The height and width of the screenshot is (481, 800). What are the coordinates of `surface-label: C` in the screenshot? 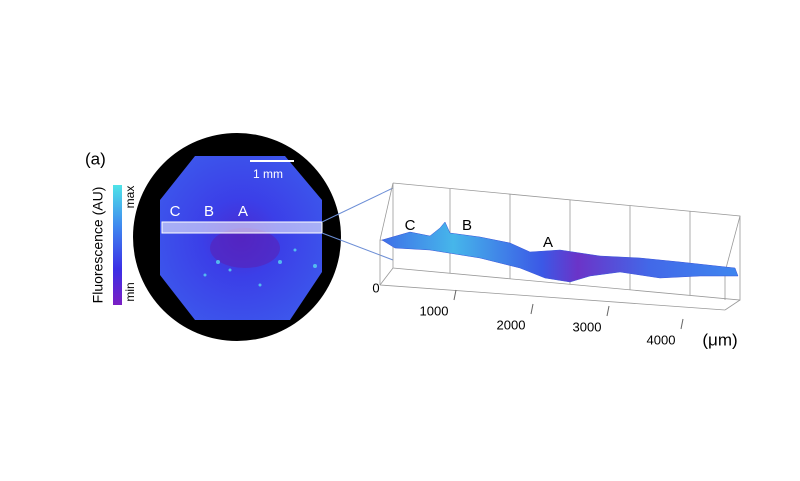 It's located at (410, 225).